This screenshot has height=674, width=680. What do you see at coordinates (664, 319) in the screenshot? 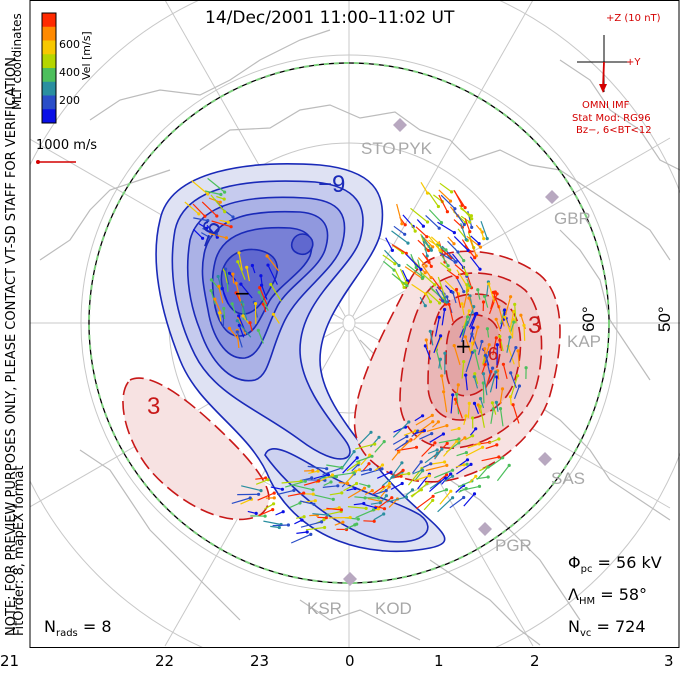
I see `lat-label-50: 50°` at bounding box center [664, 319].